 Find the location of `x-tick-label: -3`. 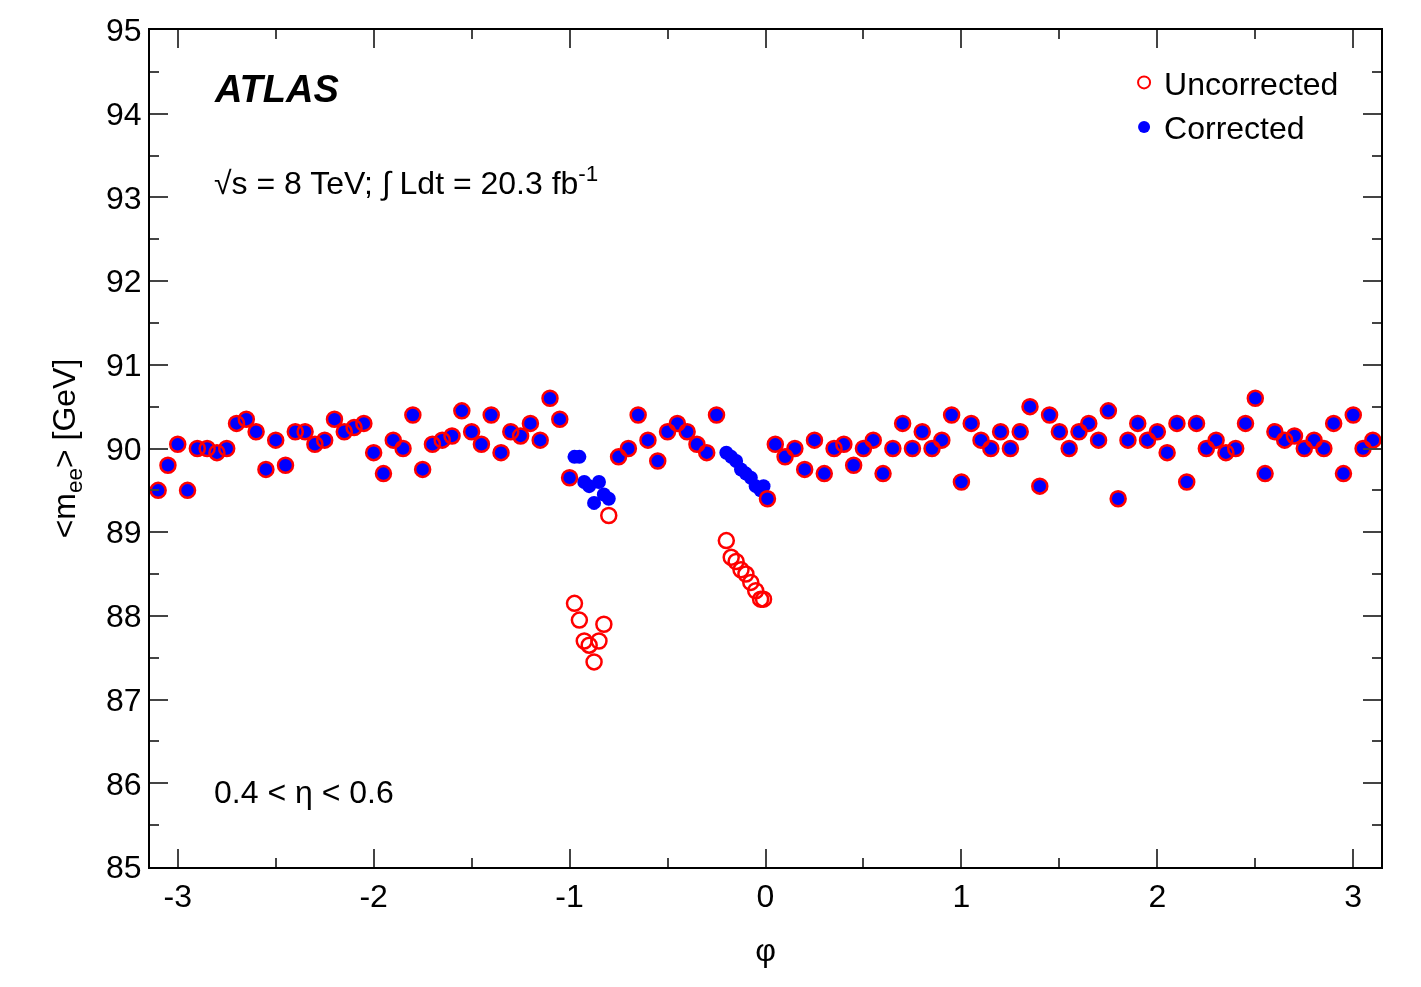

x-tick-label: -3 is located at coordinates (177, 896).